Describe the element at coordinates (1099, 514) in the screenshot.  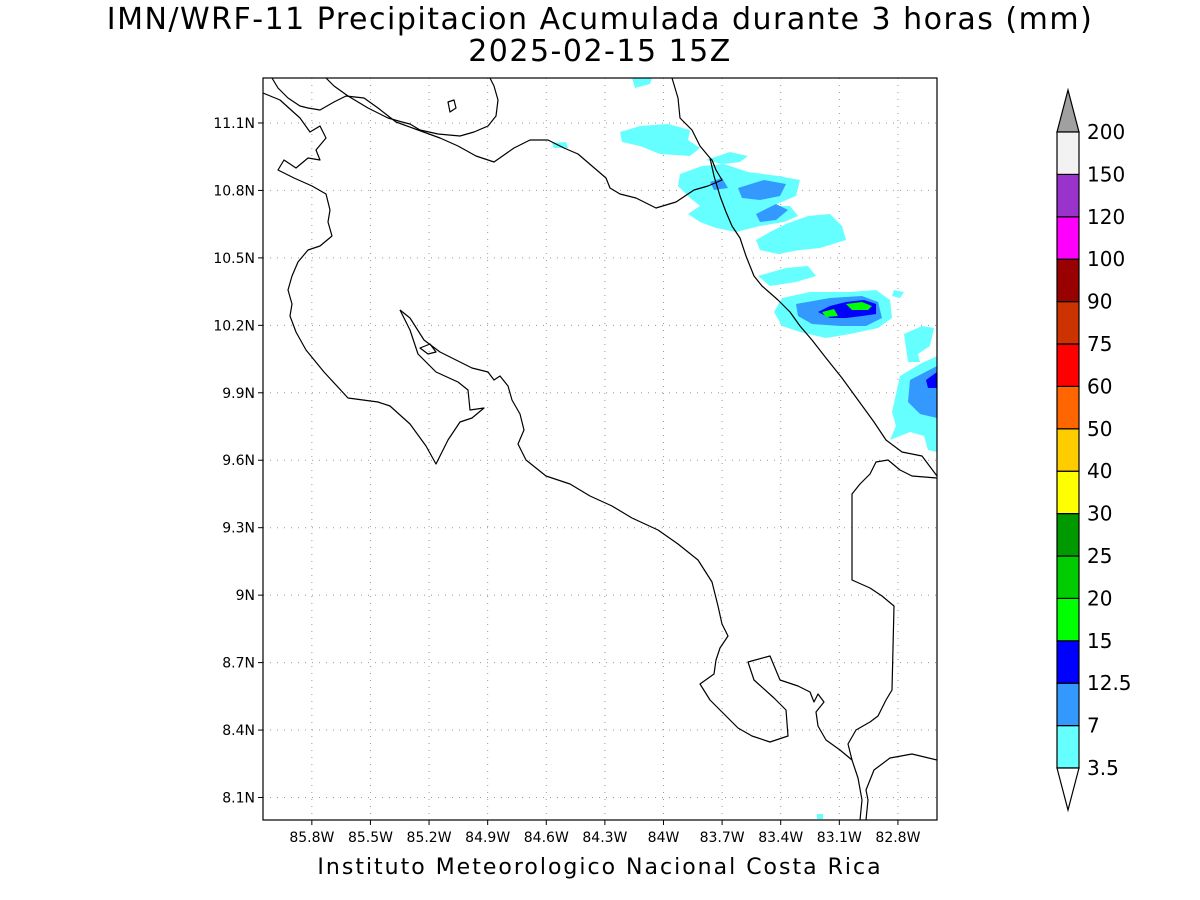
I see `colorbar-level-label: 30` at that location.